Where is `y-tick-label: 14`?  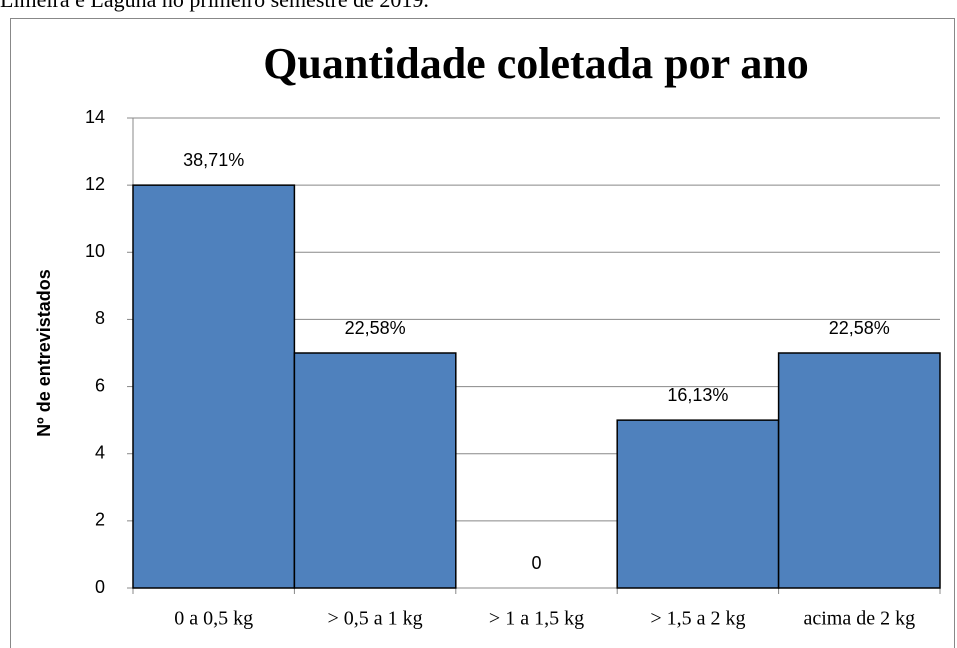 y-tick-label: 14 is located at coordinates (95, 117).